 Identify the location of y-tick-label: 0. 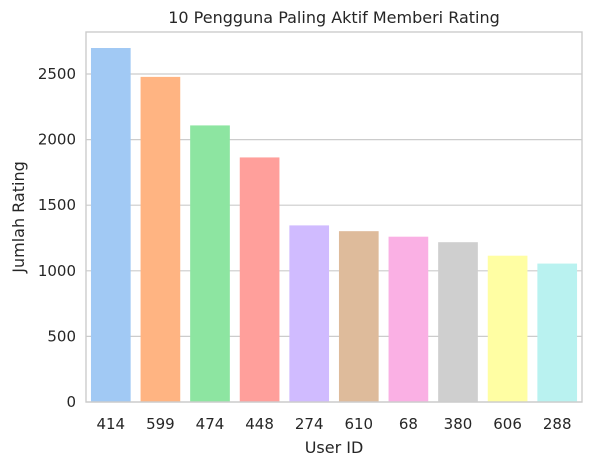
(71, 402).